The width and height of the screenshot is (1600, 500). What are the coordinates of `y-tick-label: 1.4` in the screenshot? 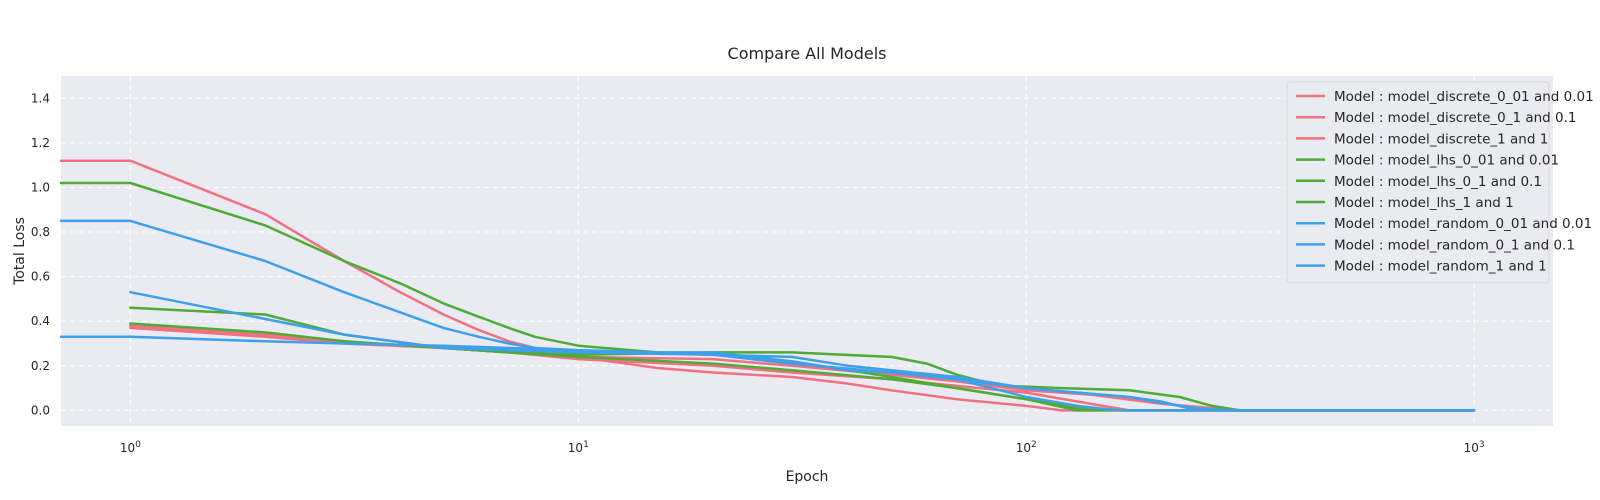 It's located at (40, 98).